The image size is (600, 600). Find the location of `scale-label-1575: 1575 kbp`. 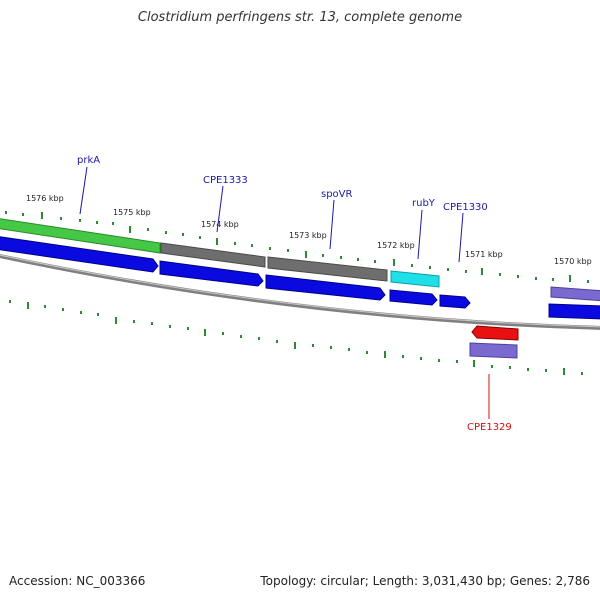

scale-label-1575: 1575 kbp is located at coordinates (132, 212).